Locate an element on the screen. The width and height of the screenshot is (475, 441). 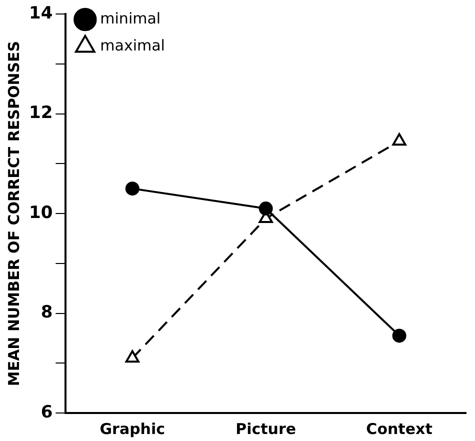
y-tick-label: 8 is located at coordinates (46, 312).